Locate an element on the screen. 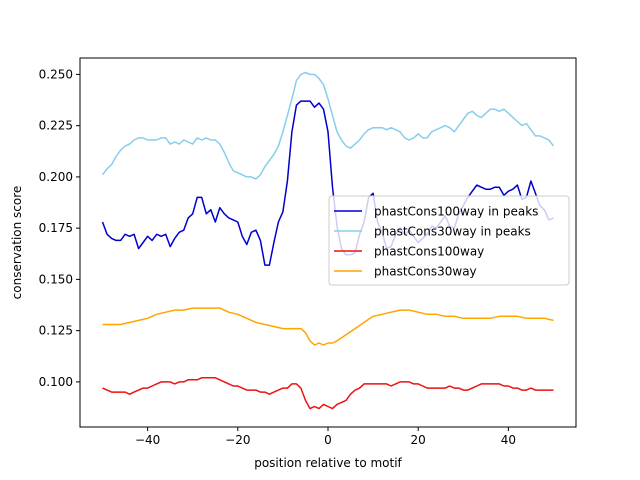  x-tick-label: 0 is located at coordinates (328, 440).